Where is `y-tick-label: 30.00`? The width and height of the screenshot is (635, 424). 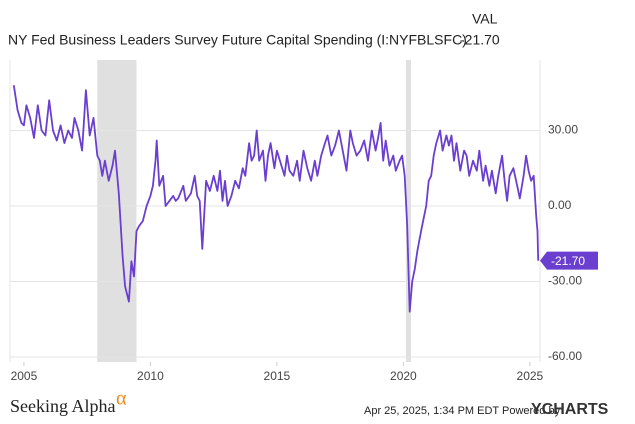
y-tick-label: 30.00 is located at coordinates (563, 130).